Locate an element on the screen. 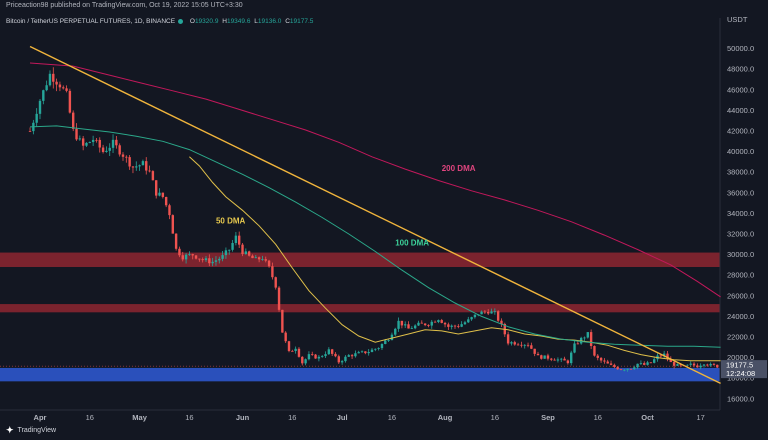 The width and height of the screenshot is (768, 440). price-tick-label: 42000.0 is located at coordinates (740, 131).